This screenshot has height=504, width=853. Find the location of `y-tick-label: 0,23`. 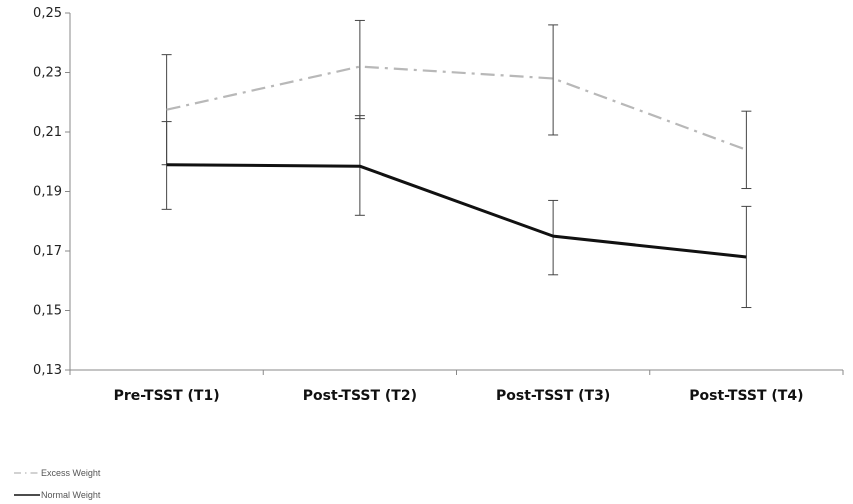

y-tick-label: 0,23 is located at coordinates (47, 73).